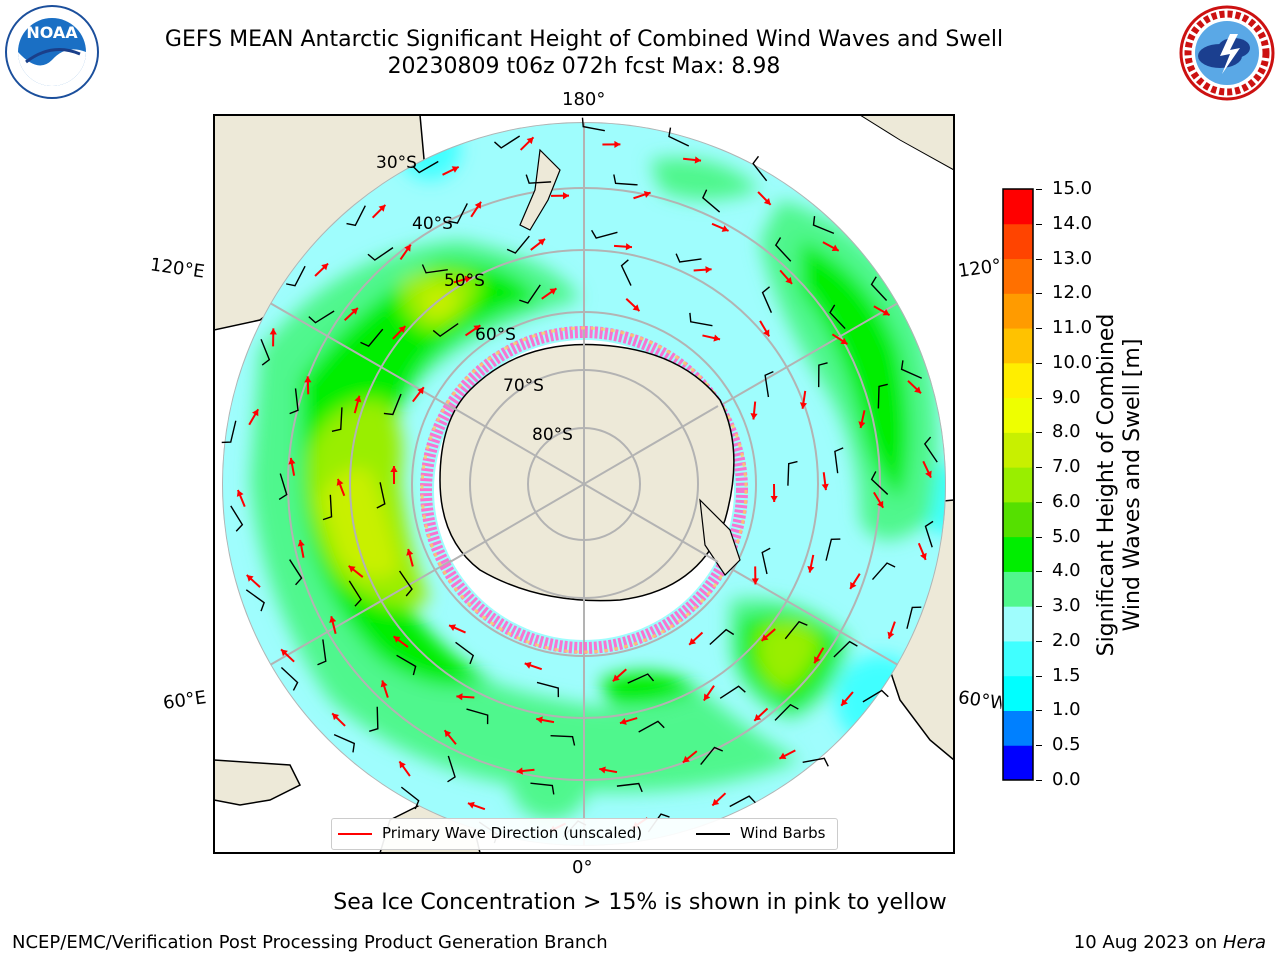 Image resolution: width=1280 pixels, height=960 pixels. Describe the element at coordinates (1072, 328) in the screenshot. I see `colorbar-tick-label: 11.0` at that location.